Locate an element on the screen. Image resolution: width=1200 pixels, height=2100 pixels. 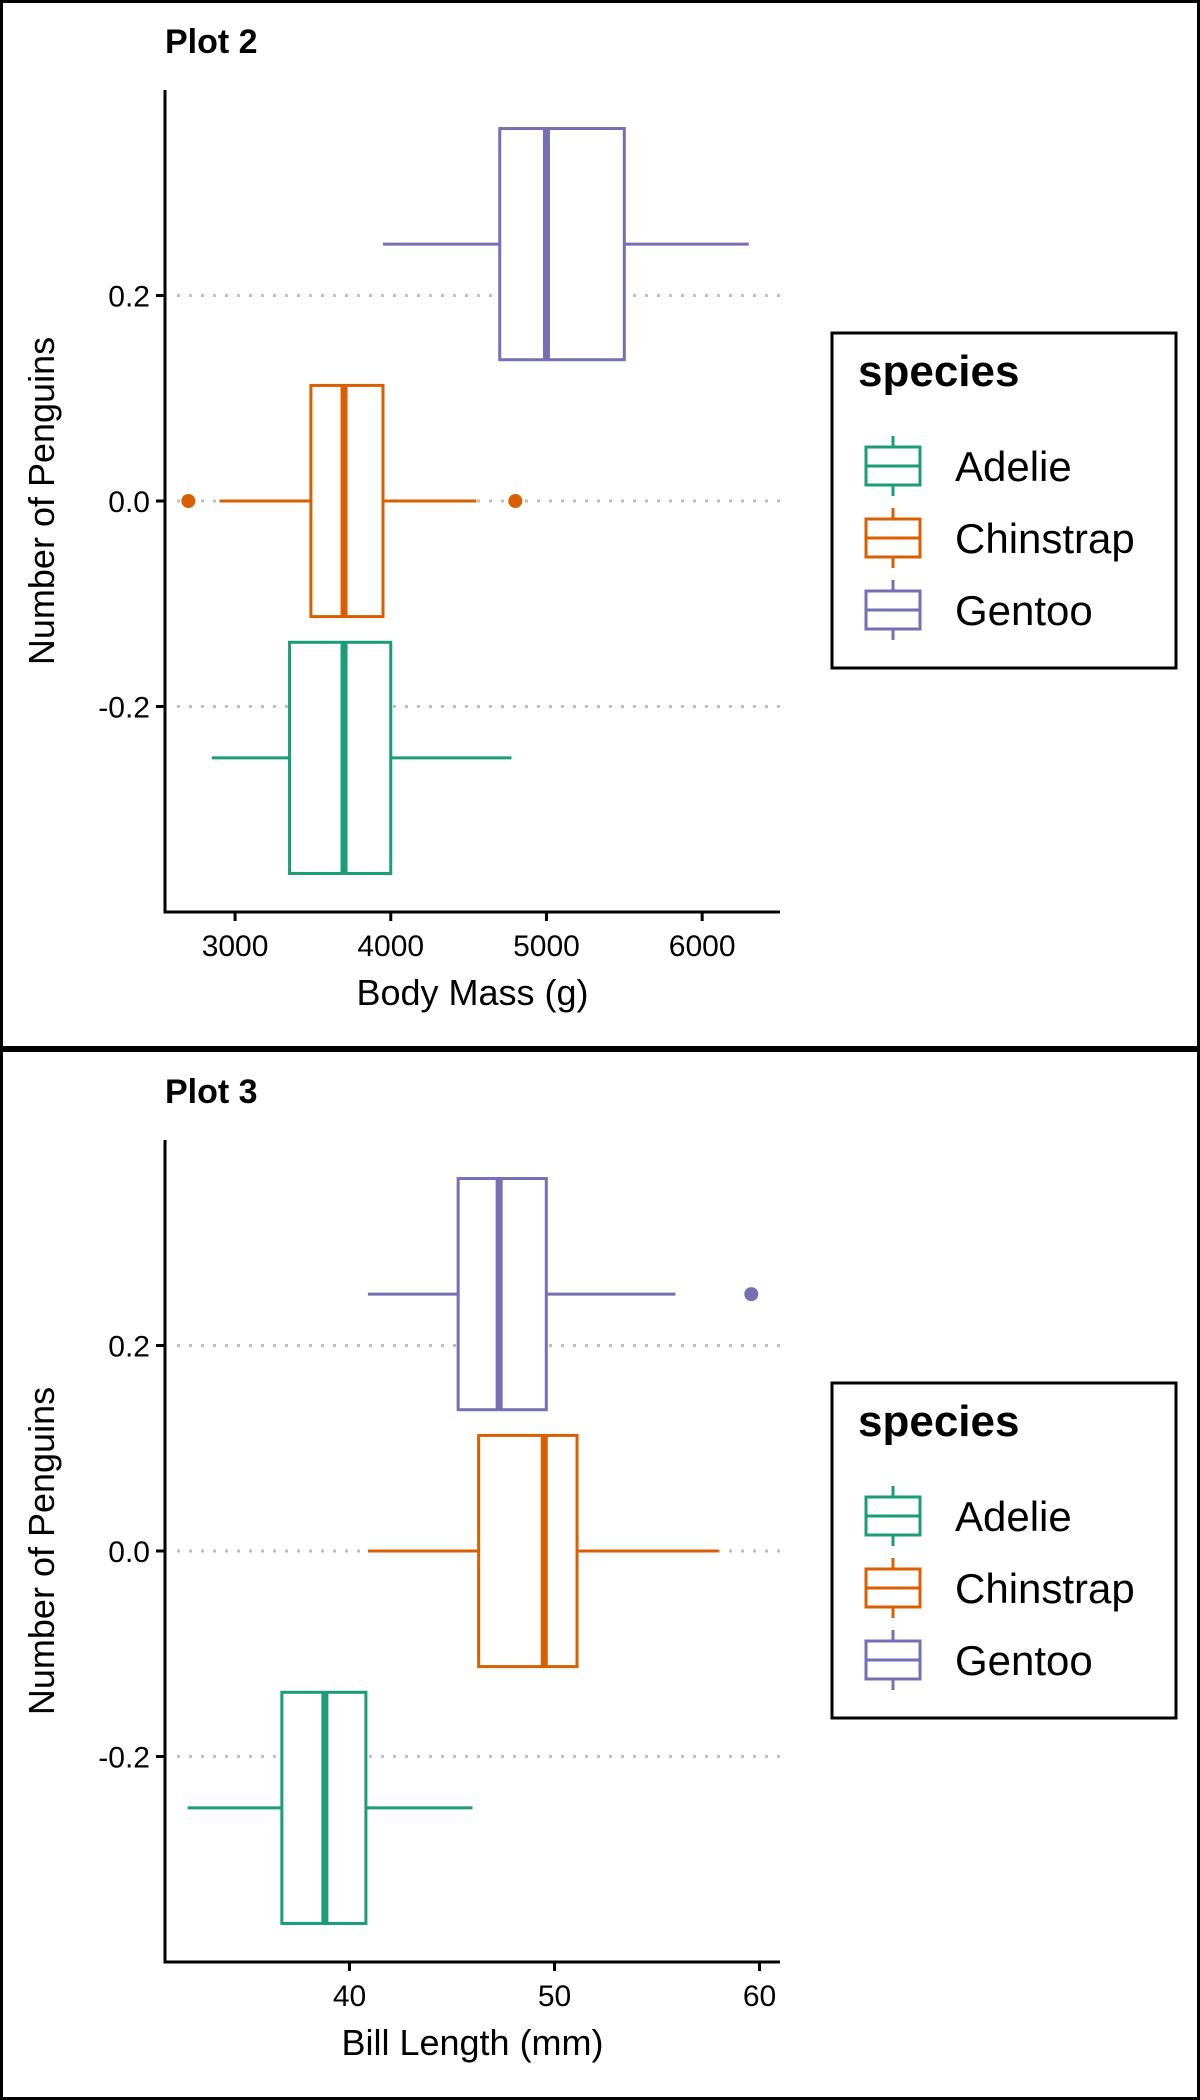
x-tick-label: 60 is located at coordinates (759, 1996).